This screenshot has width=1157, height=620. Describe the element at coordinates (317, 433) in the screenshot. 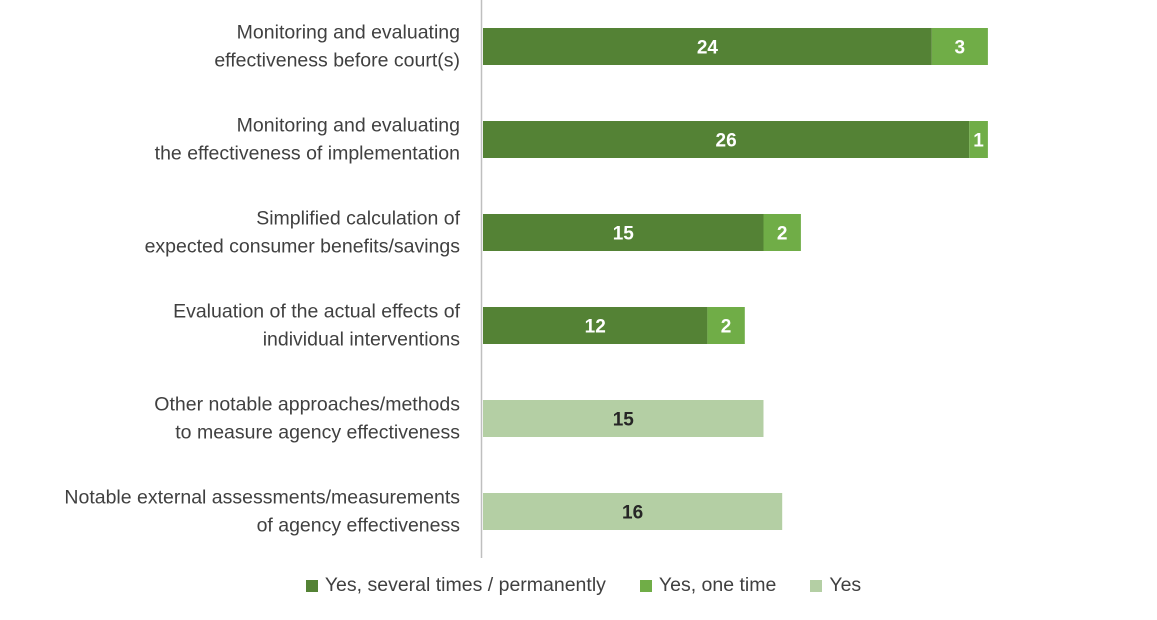

I see `category-label-line: to measure agency effectiveness` at that location.